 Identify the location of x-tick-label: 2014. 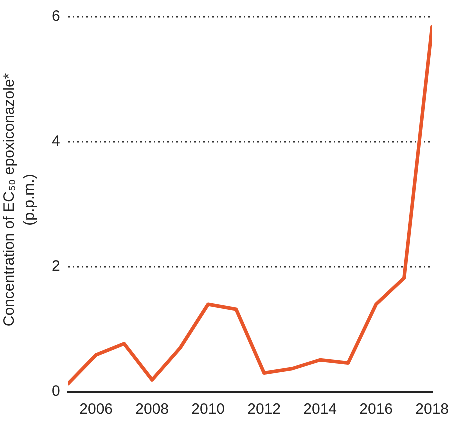
(321, 409).